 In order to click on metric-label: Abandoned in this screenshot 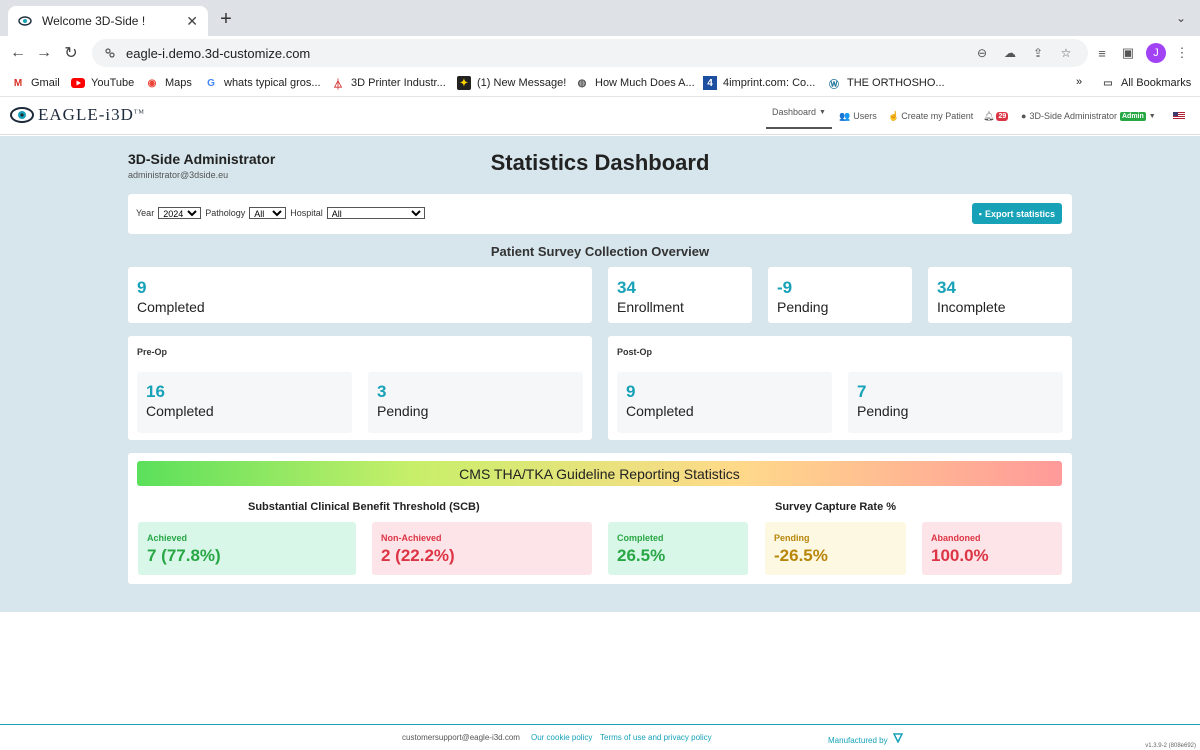, I will do `click(956, 538)`.